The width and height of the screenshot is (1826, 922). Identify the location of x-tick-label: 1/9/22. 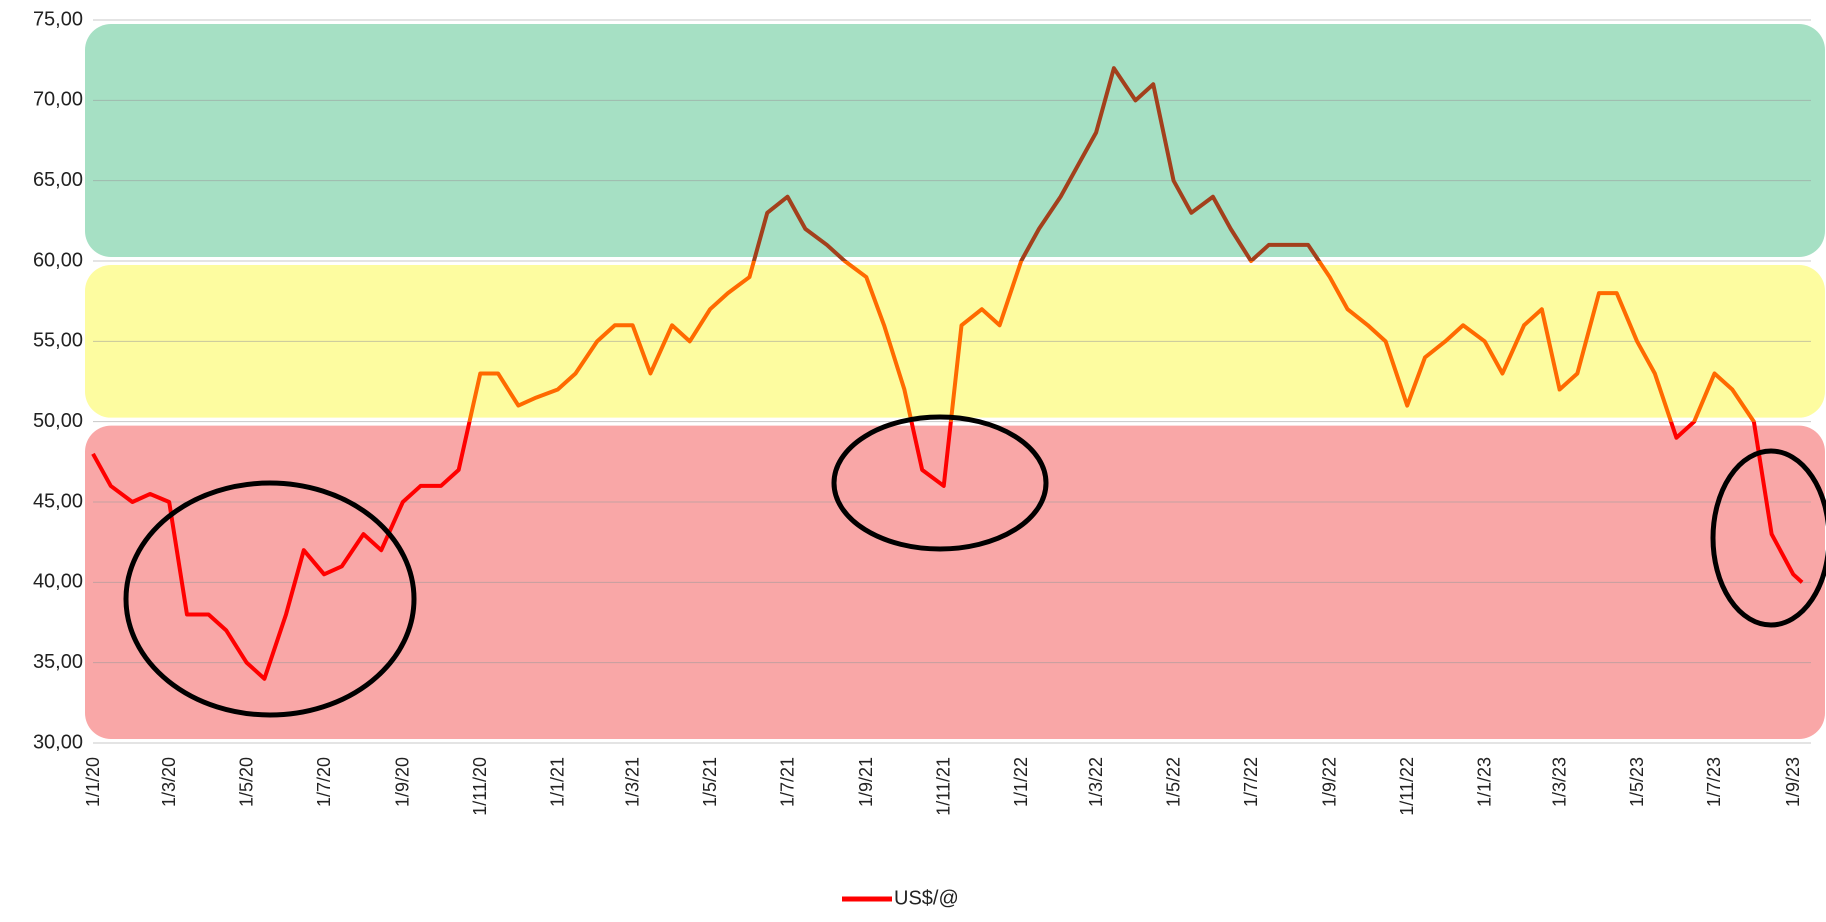
(1330, 782).